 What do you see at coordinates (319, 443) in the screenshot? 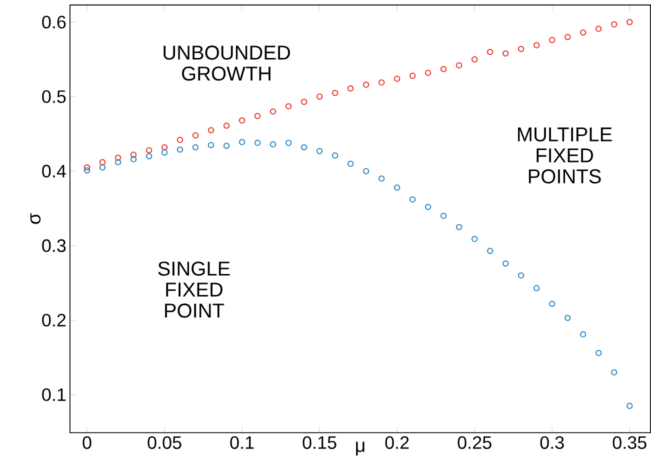
I see `x-tick-label: 0.15` at bounding box center [319, 443].